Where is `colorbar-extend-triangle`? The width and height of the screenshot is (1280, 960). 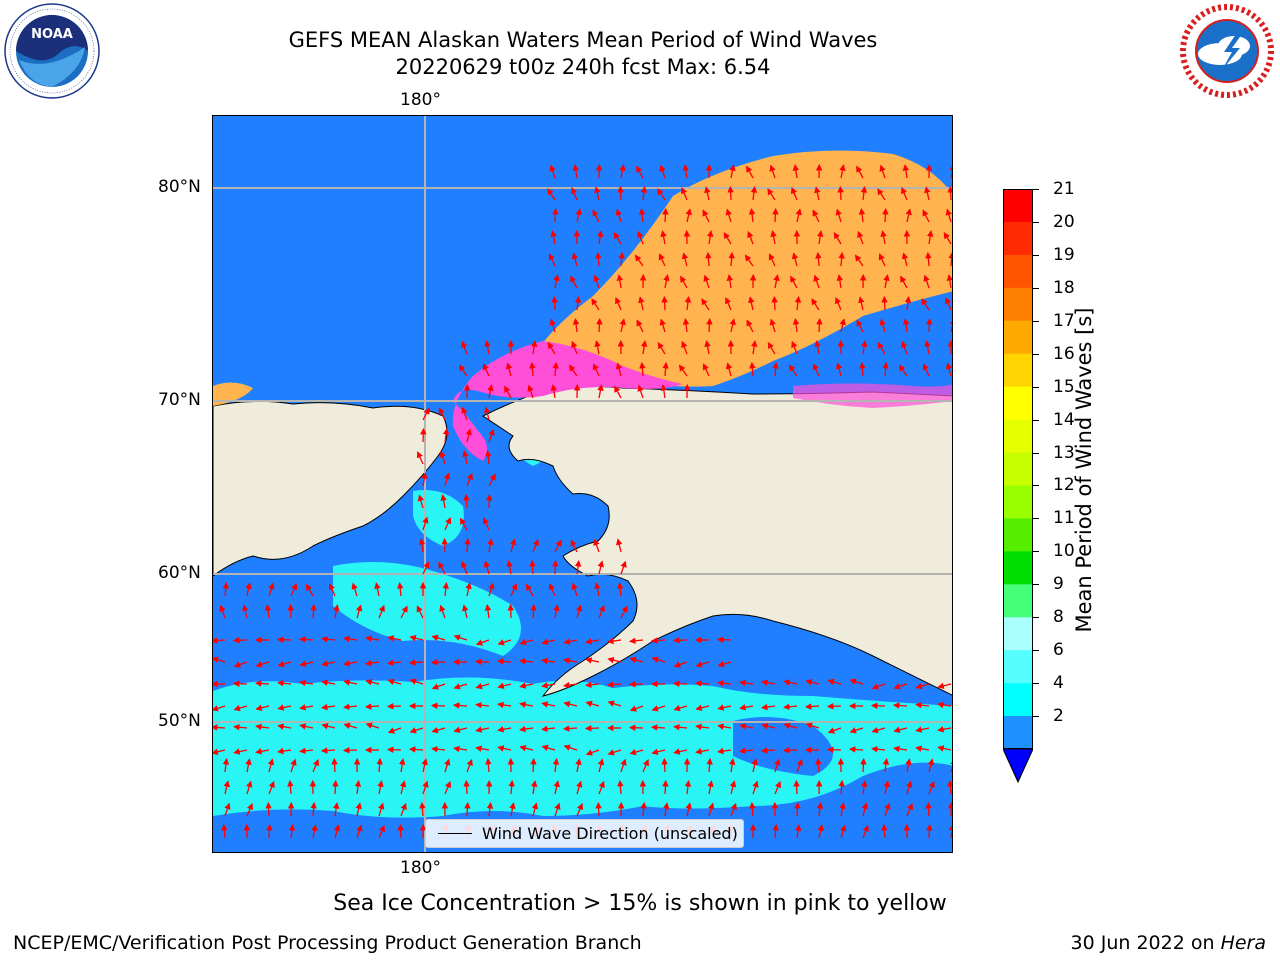 colorbar-extend-triangle is located at coordinates (1018, 766).